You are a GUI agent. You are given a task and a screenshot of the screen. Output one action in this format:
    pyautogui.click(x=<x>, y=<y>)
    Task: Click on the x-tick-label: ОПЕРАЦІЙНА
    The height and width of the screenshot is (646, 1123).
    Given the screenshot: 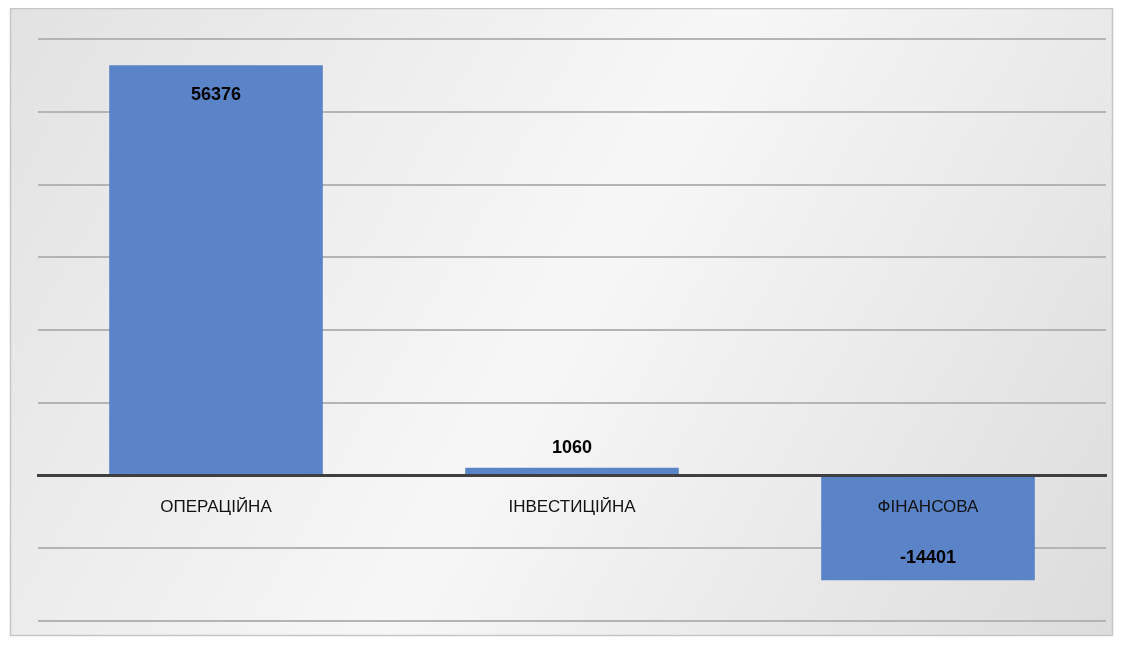 What is the action you would take?
    pyautogui.click(x=216, y=507)
    